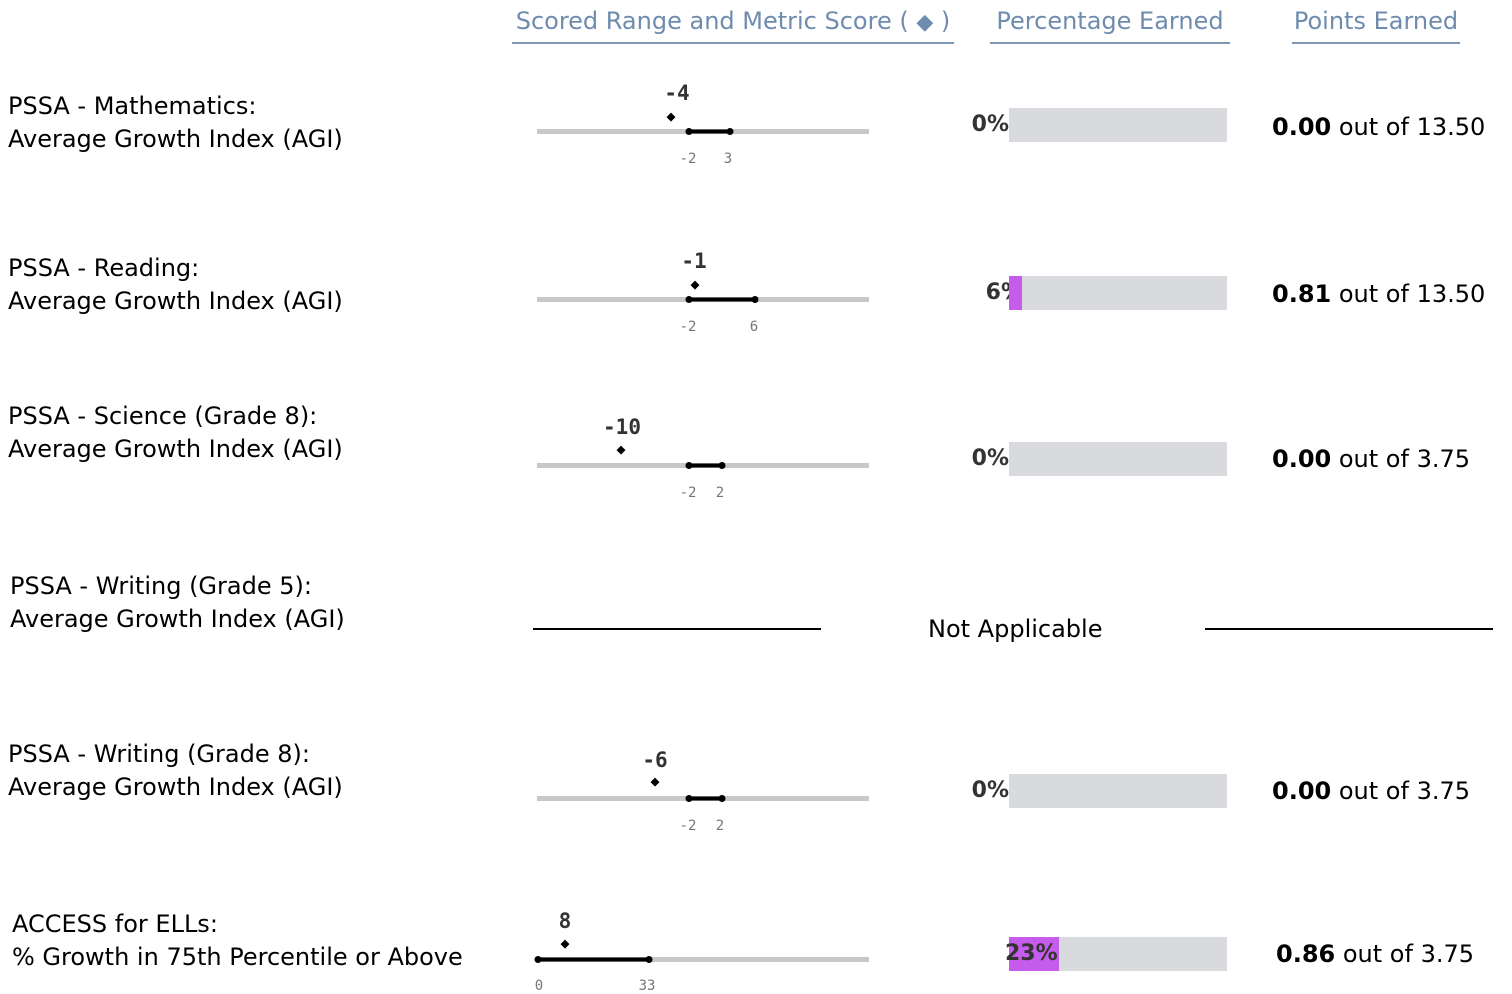 This screenshot has height=994, width=1512. I want to click on diamond-icon: ◆, so click(925, 22).